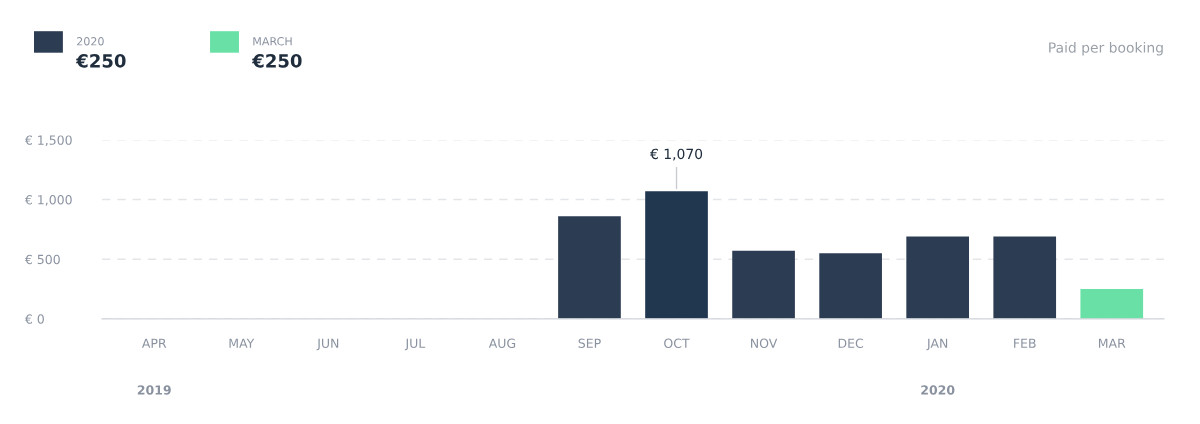 The width and height of the screenshot is (1200, 424). What do you see at coordinates (327, 344) in the screenshot?
I see `x-tick-label: JUN` at bounding box center [327, 344].